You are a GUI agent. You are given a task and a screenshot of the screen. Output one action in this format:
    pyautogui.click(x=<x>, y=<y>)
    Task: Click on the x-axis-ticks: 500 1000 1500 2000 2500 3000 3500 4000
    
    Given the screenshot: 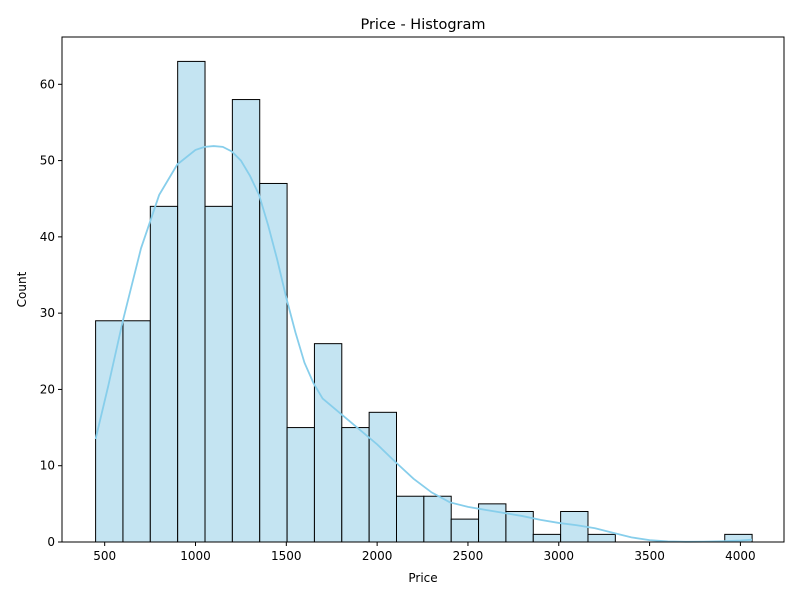 What is the action you would take?
    pyautogui.click(x=424, y=552)
    